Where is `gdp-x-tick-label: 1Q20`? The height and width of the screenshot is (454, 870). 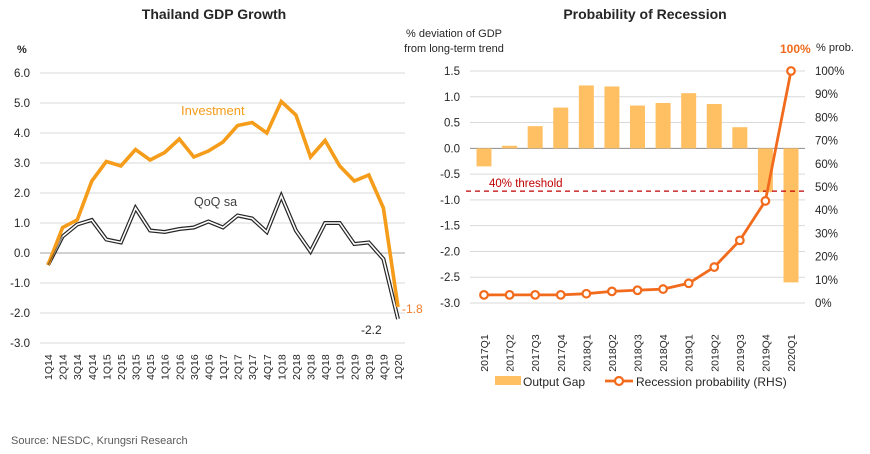 gdp-x-tick-label: 1Q20 is located at coordinates (399, 367).